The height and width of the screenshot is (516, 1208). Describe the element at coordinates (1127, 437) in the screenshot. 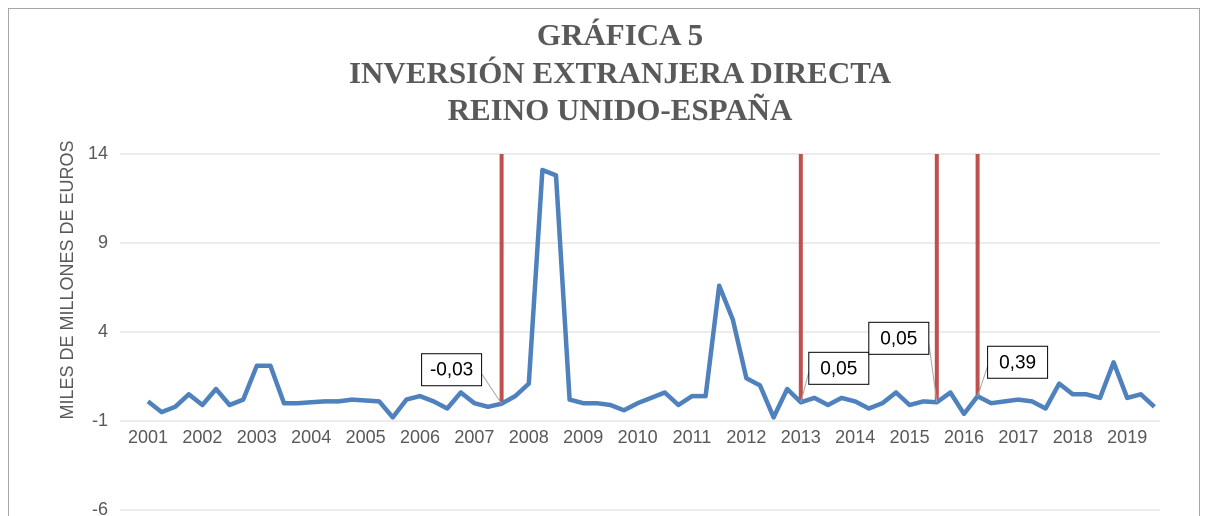

I see `x-tick-label: 2019` at that location.